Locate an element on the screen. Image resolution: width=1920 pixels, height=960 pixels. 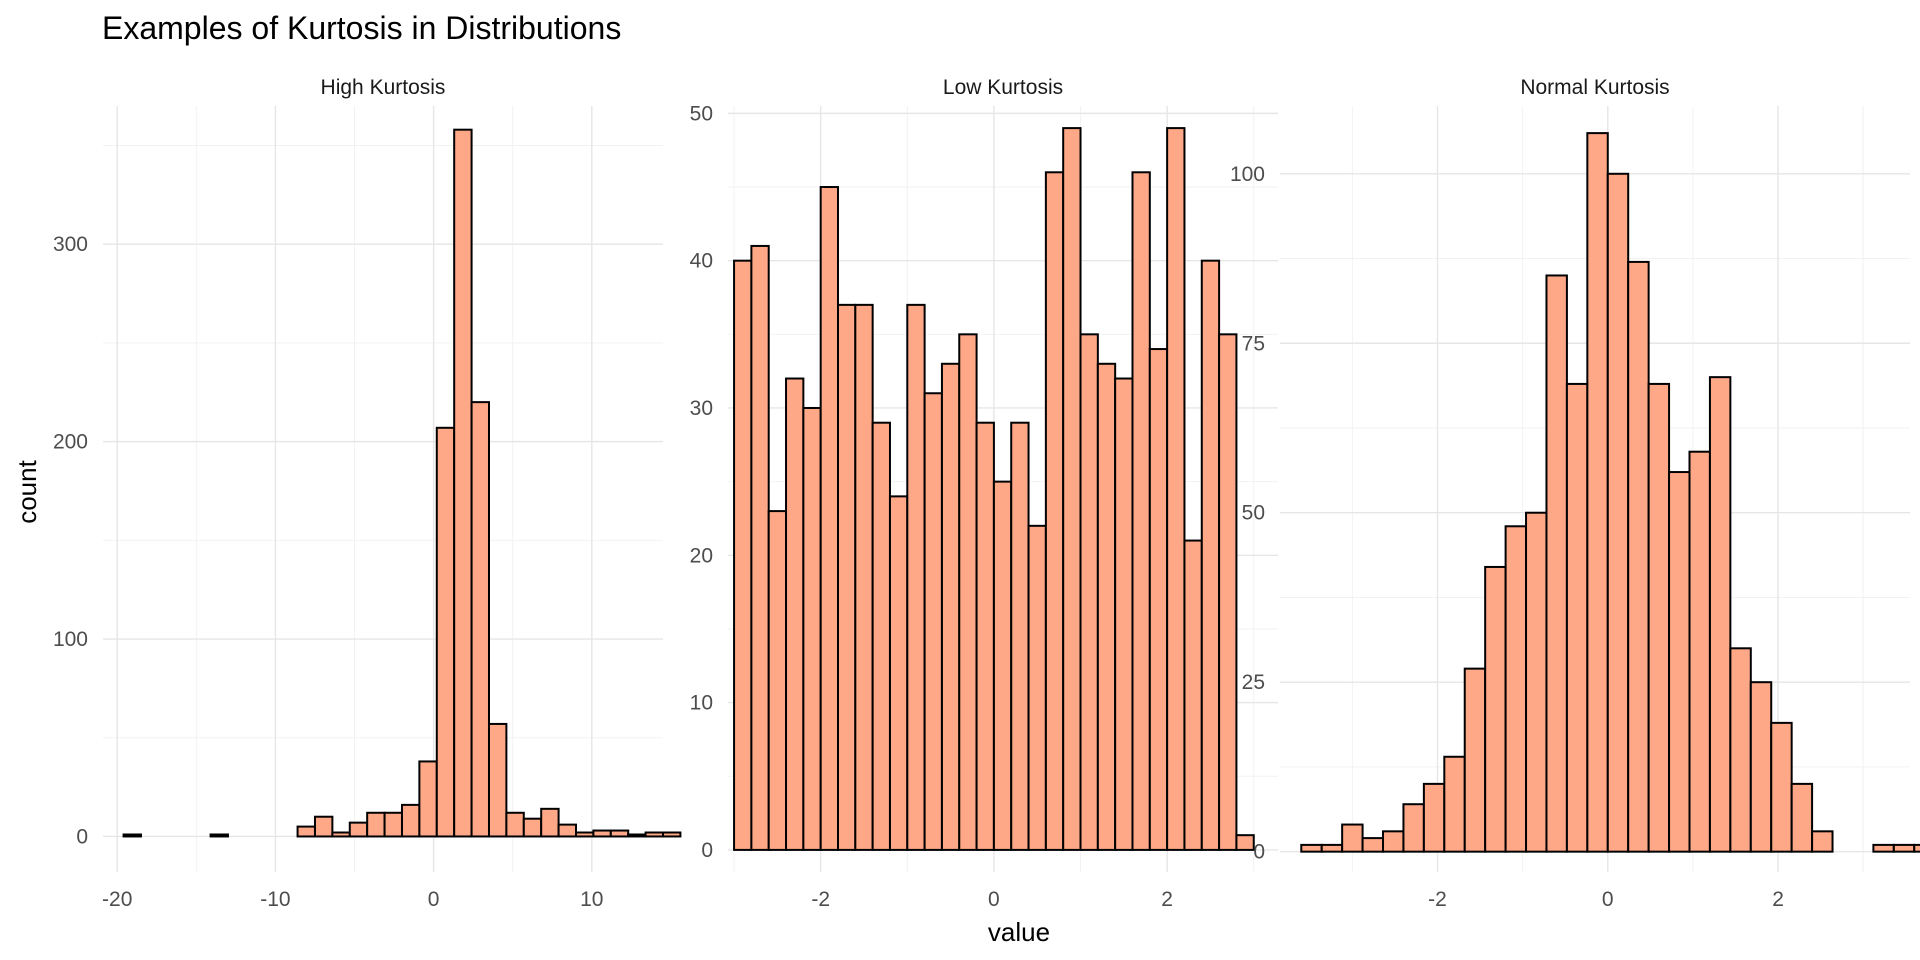
chart-title: Examples of Kurtosis in Distributions is located at coordinates (361, 28).